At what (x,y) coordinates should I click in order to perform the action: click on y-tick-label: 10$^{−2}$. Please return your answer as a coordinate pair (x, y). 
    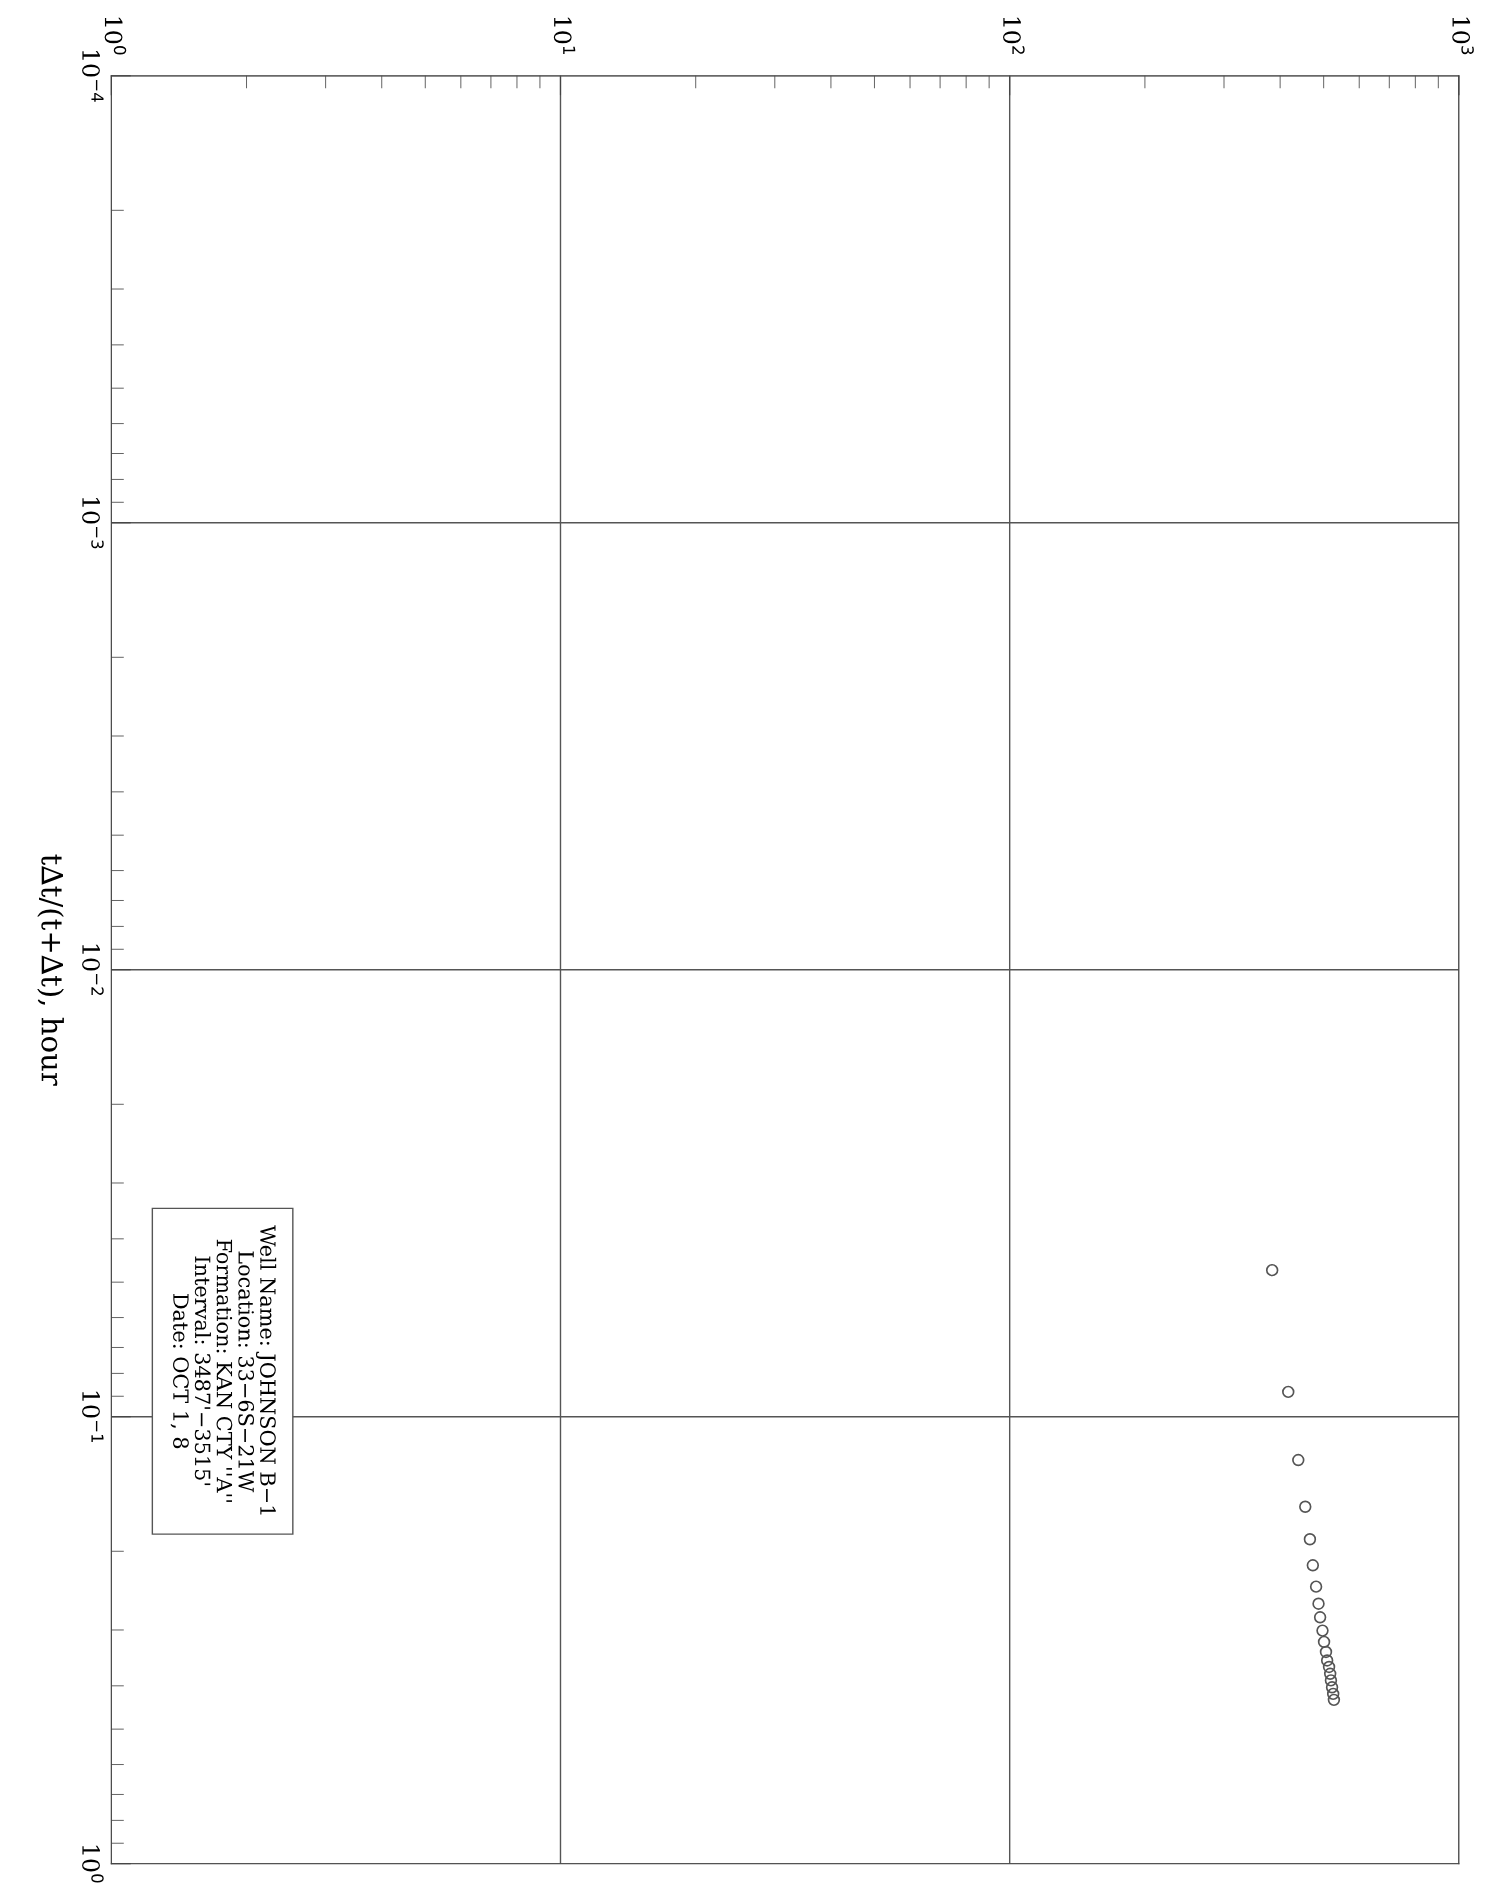
    Looking at the image, I should click on (93, 969).